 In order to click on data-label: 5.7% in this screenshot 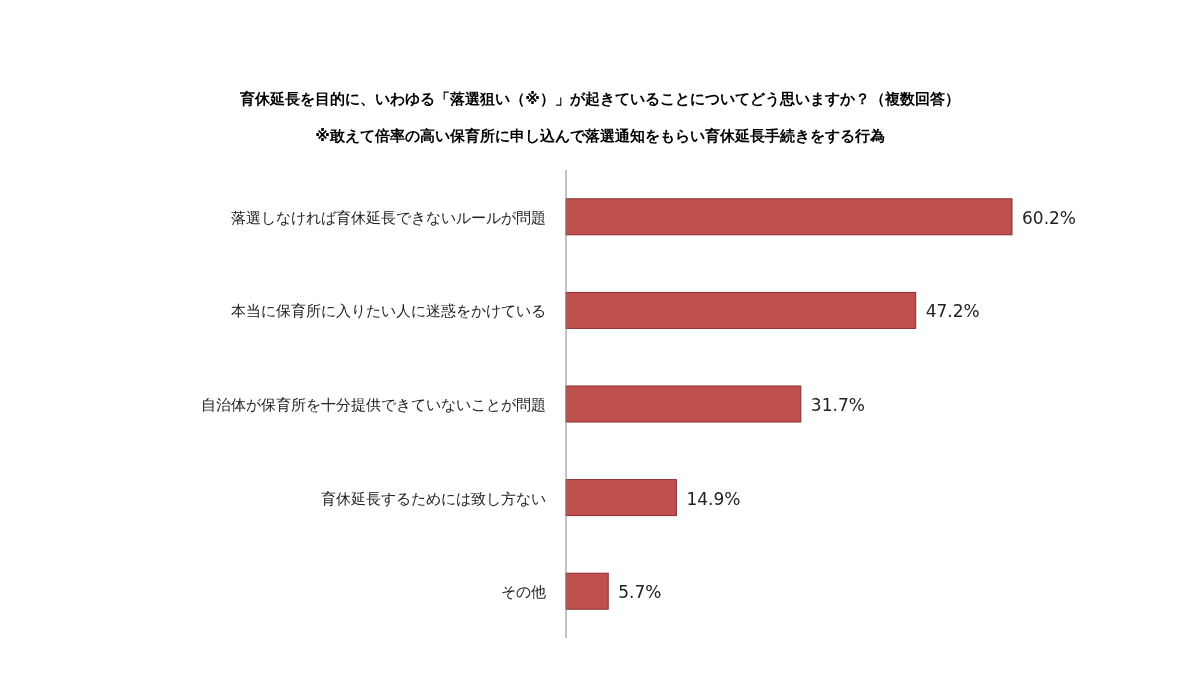, I will do `click(640, 592)`.